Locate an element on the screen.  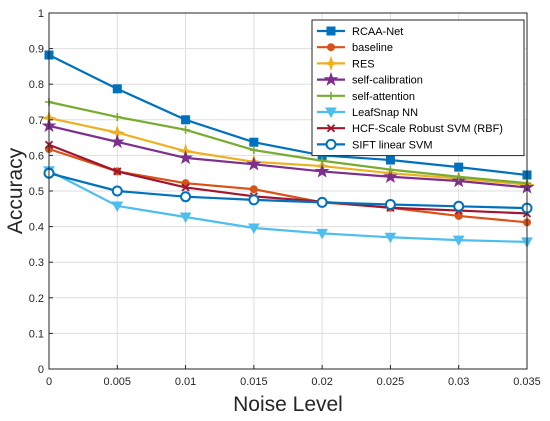
y-tick-label: 0.2 is located at coordinates (36, 299).